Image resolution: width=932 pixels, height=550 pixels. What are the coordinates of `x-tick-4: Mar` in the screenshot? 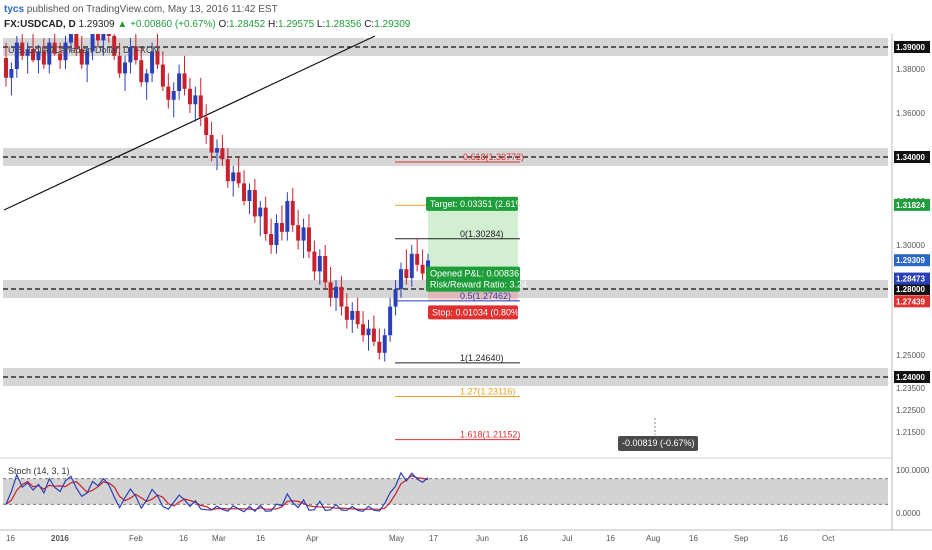 It's located at (219, 538).